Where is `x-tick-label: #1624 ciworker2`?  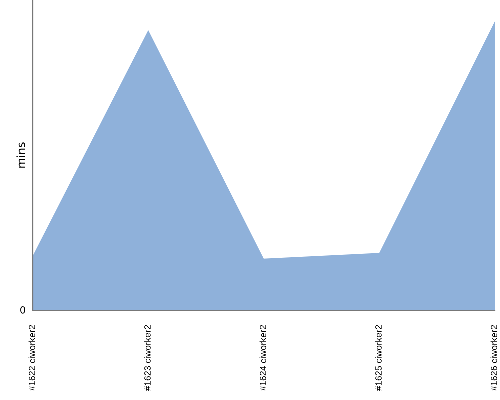 x-tick-label: #1624 ciworker2 is located at coordinates (263, 358).